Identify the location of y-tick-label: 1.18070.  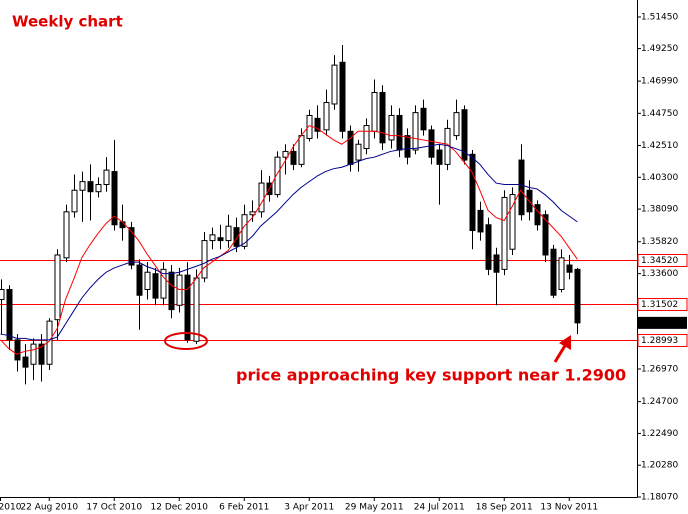
(659, 498).